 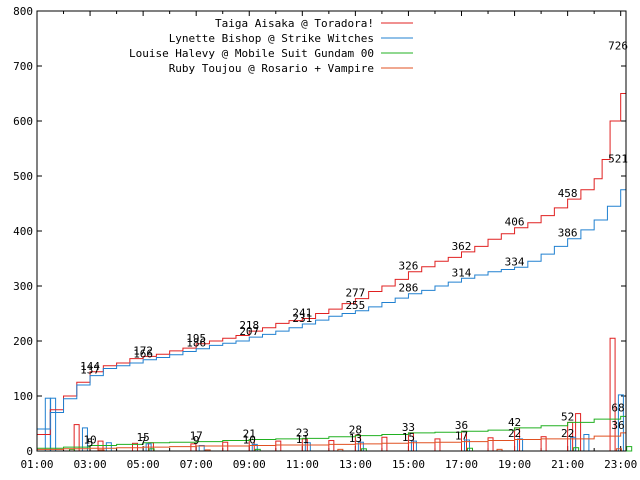 I want to click on x-tick-label: 13:00, so click(x=355, y=464).